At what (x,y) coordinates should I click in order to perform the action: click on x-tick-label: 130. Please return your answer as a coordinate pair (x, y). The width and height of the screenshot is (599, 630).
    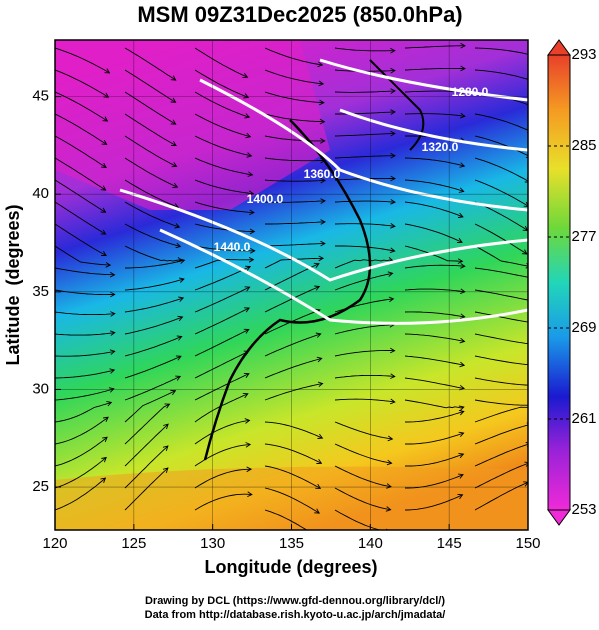
    Looking at the image, I should click on (212, 543).